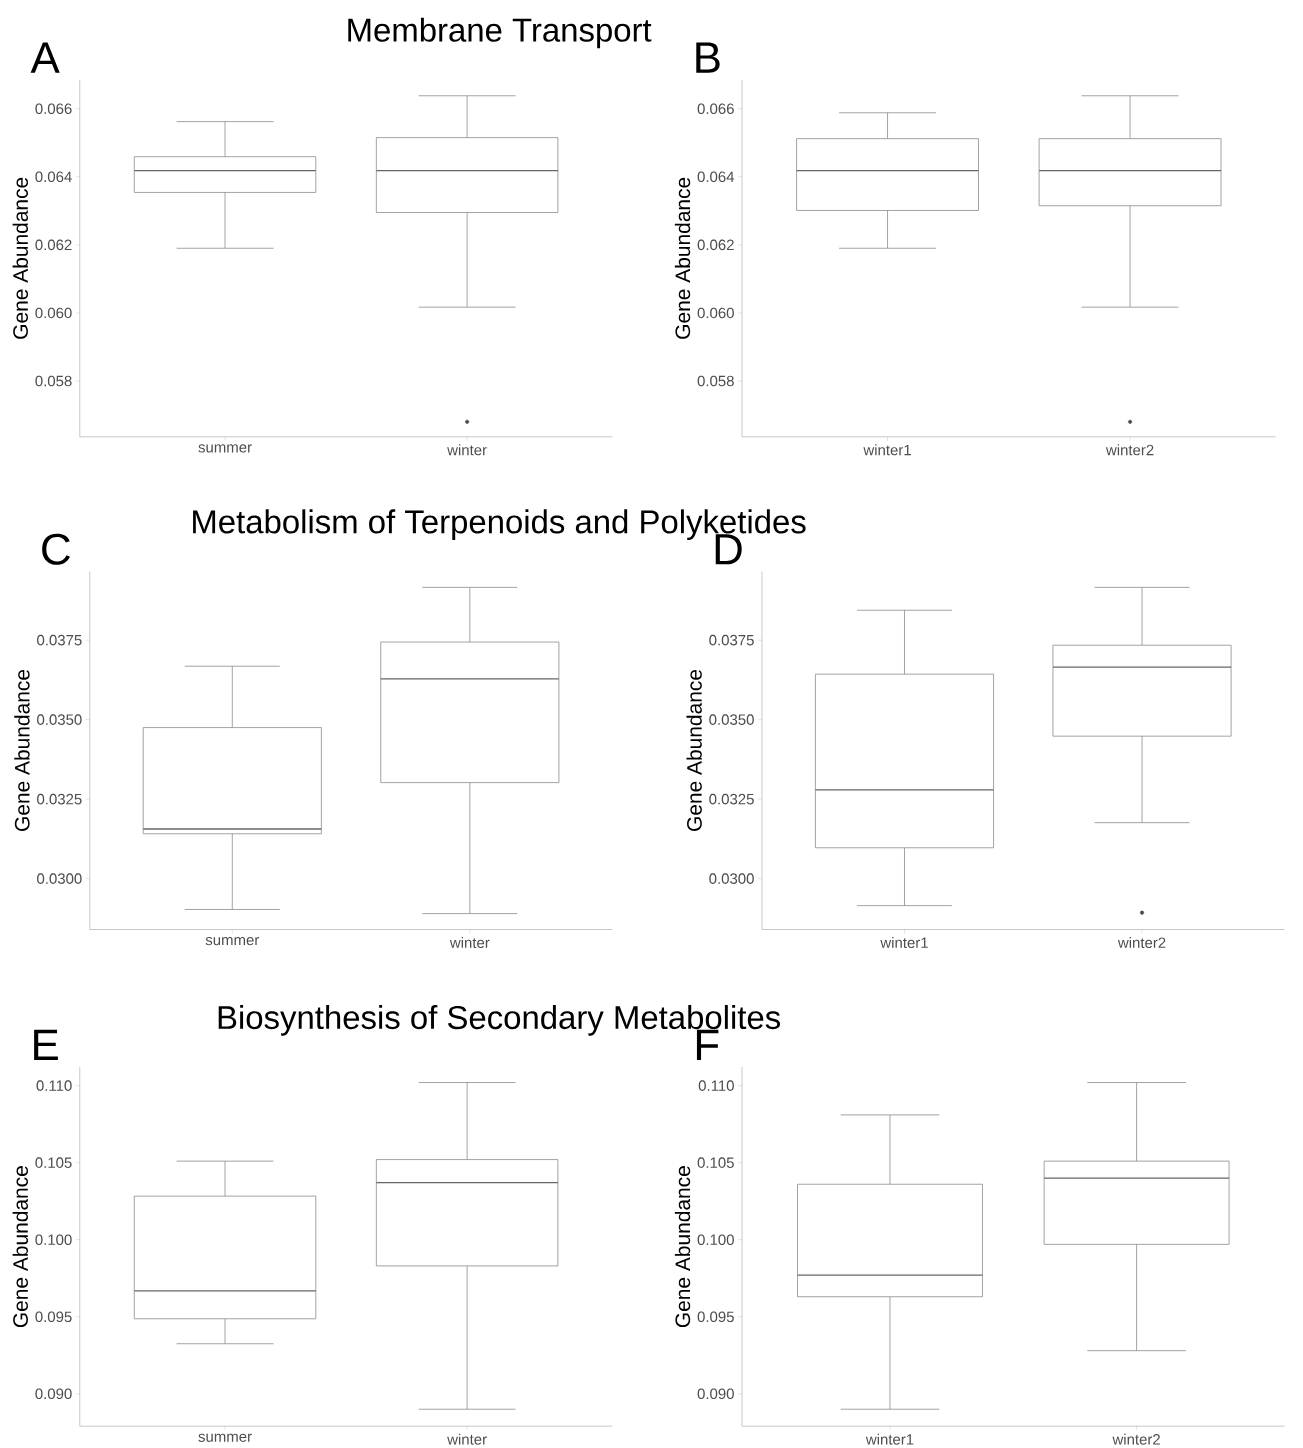 Image resolution: width=1303 pixels, height=1448 pixels. Describe the element at coordinates (56, 549) in the screenshot. I see `text: C` at that location.